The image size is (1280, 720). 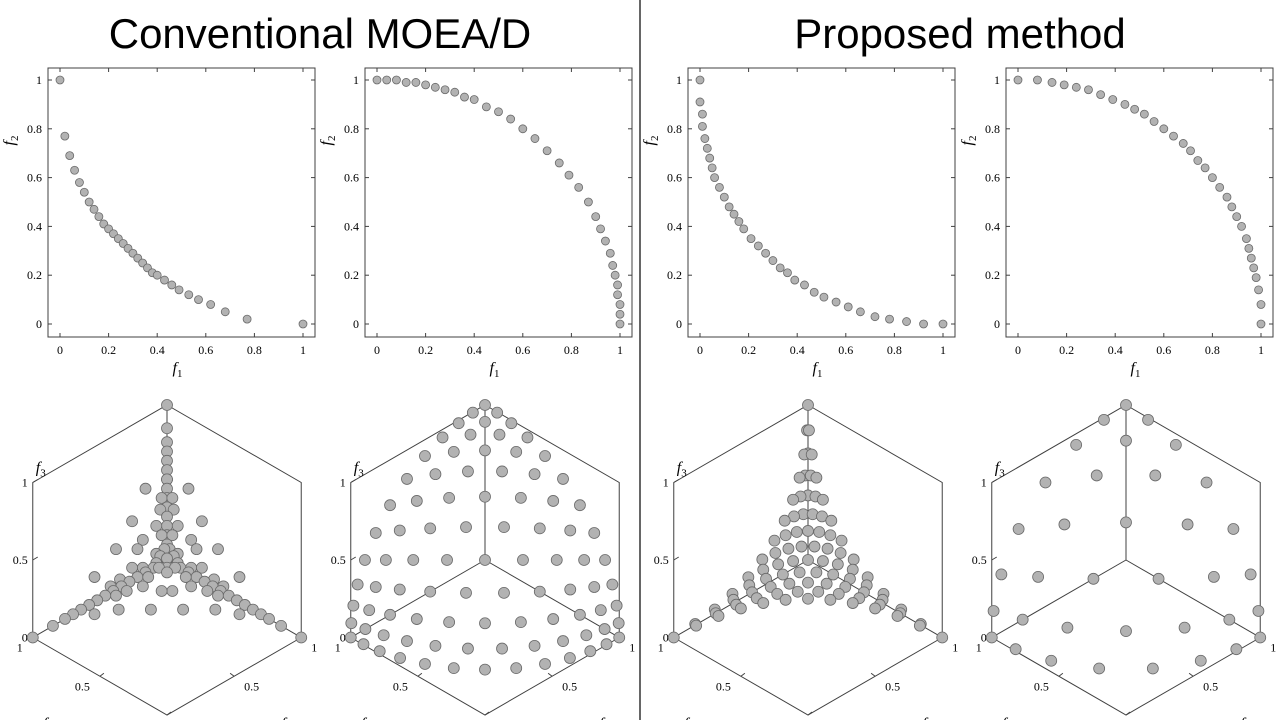 I want to click on f2-tick-label: 0.5, so click(x=400, y=686).